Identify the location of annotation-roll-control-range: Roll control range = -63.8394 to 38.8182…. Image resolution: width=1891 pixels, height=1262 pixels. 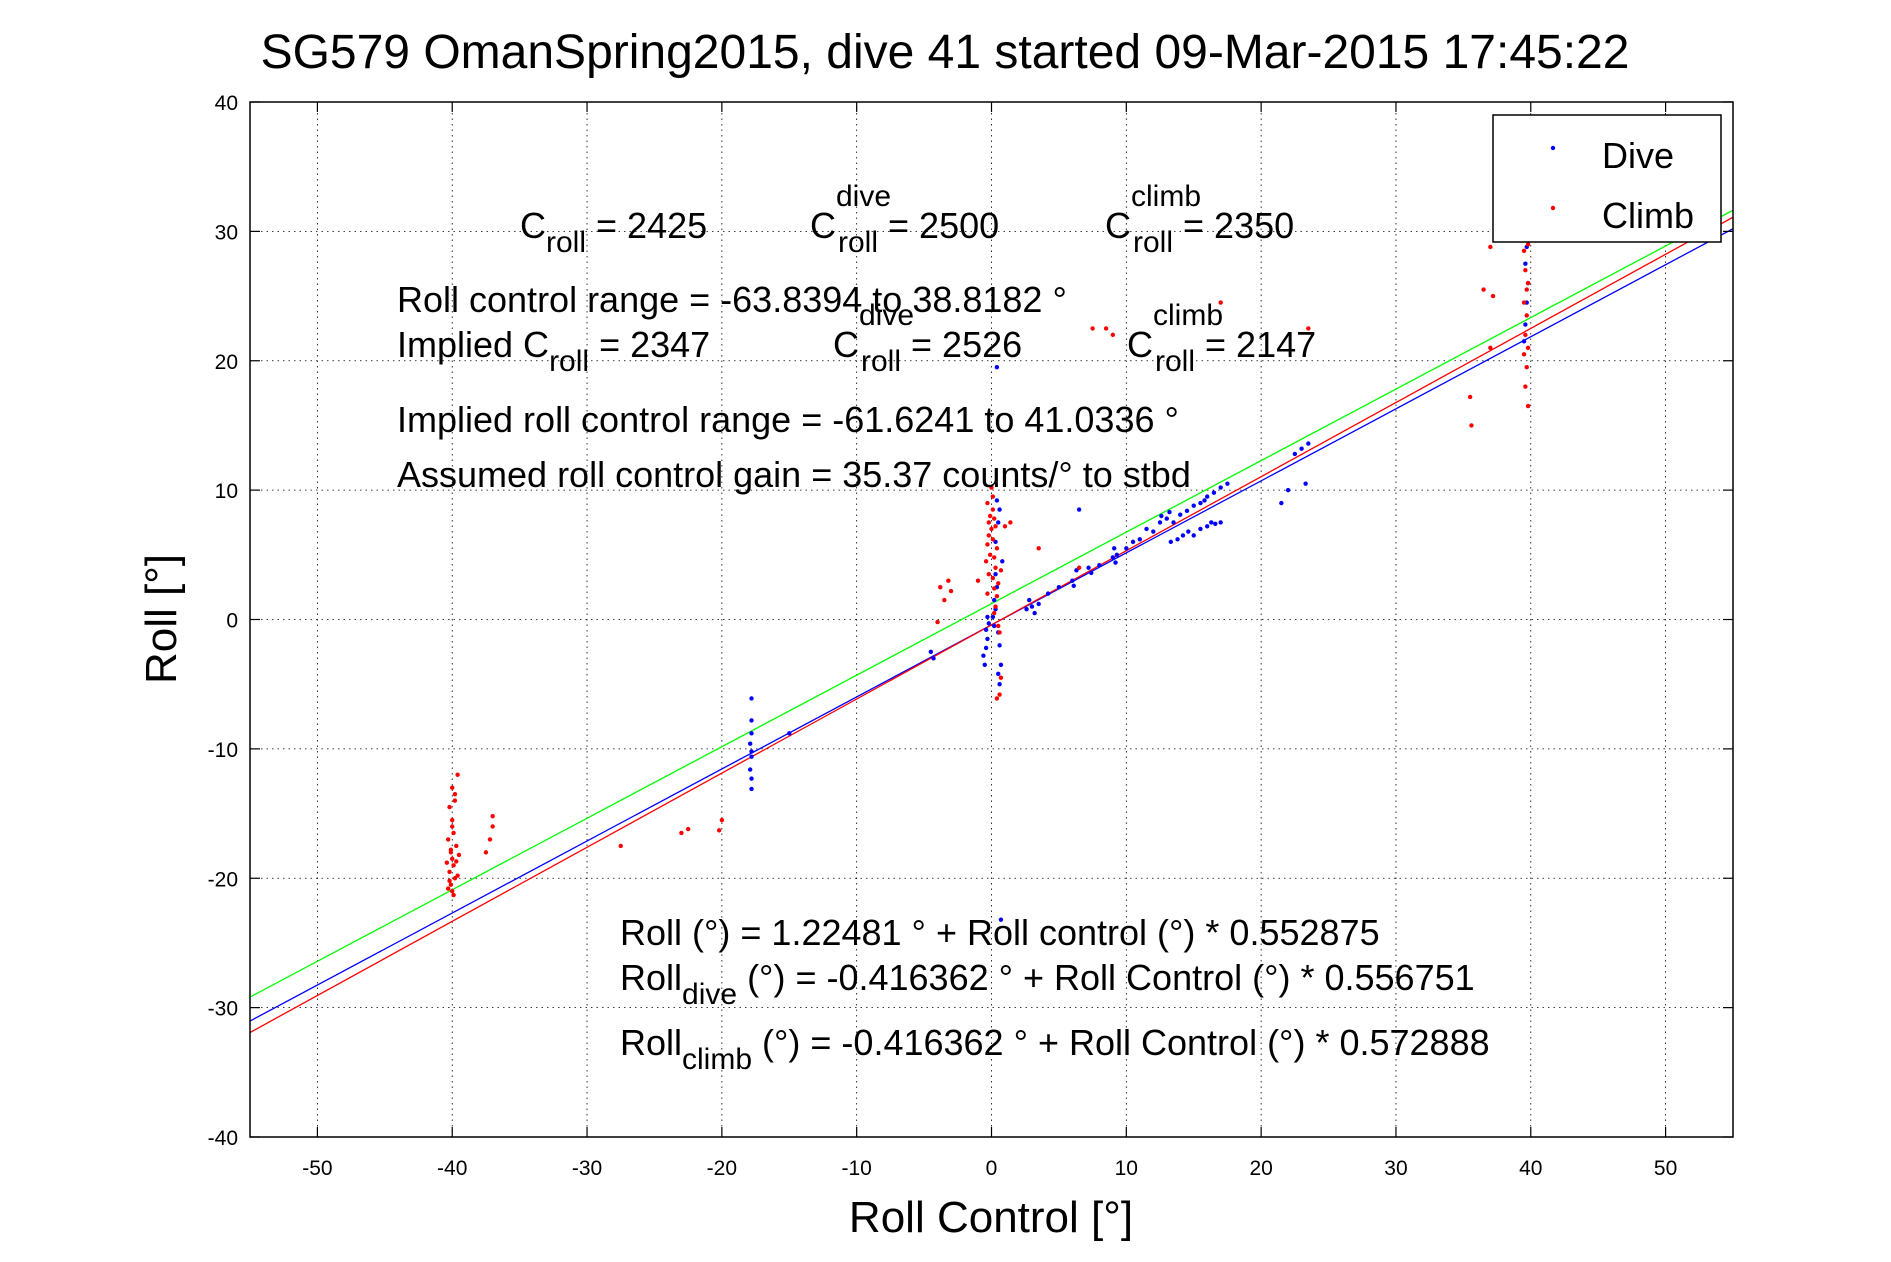
(732, 299).